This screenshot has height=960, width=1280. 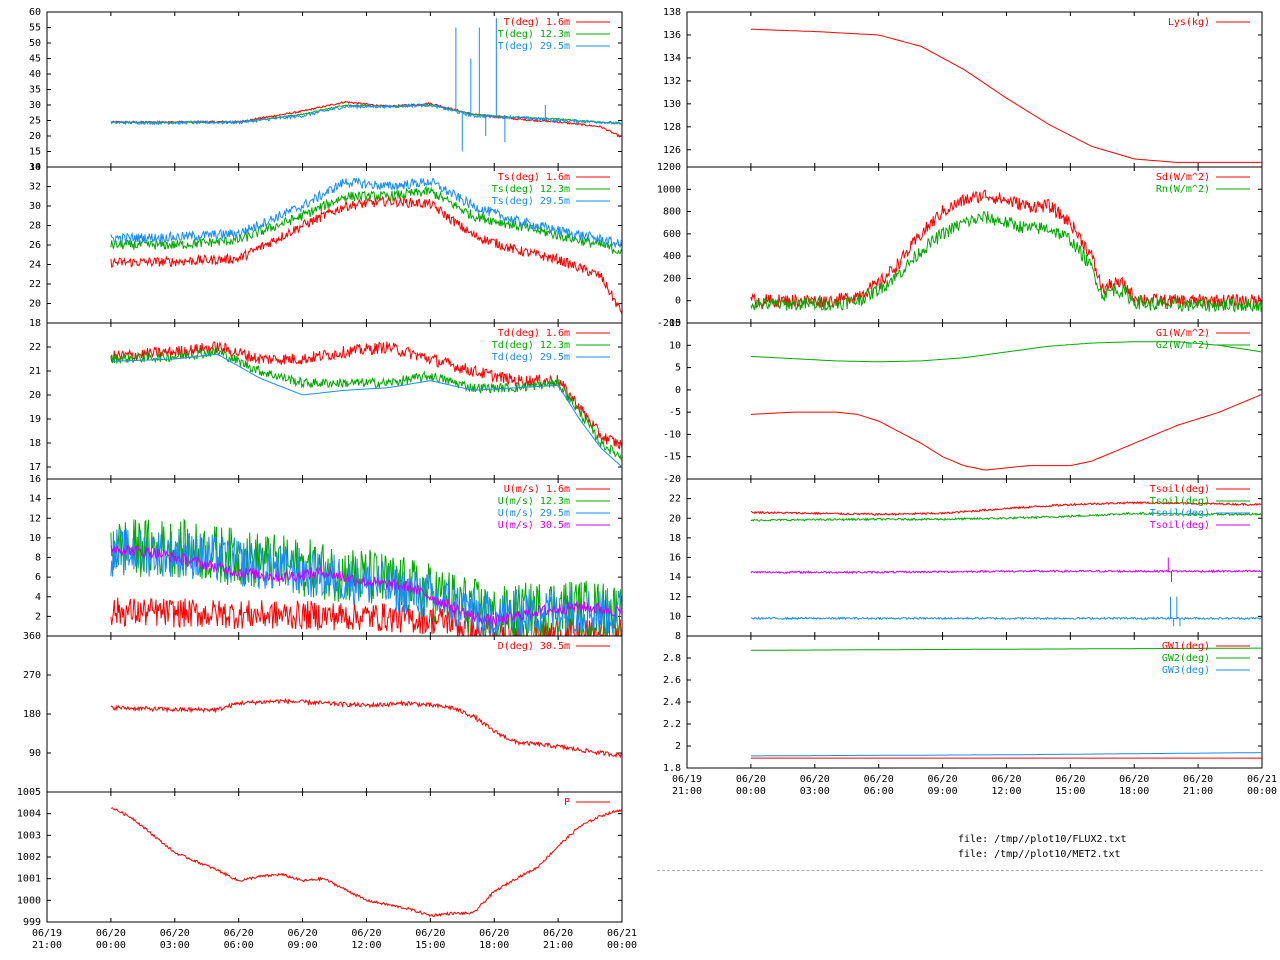 I want to click on x-tick-label: 09:00, so click(x=303, y=945).